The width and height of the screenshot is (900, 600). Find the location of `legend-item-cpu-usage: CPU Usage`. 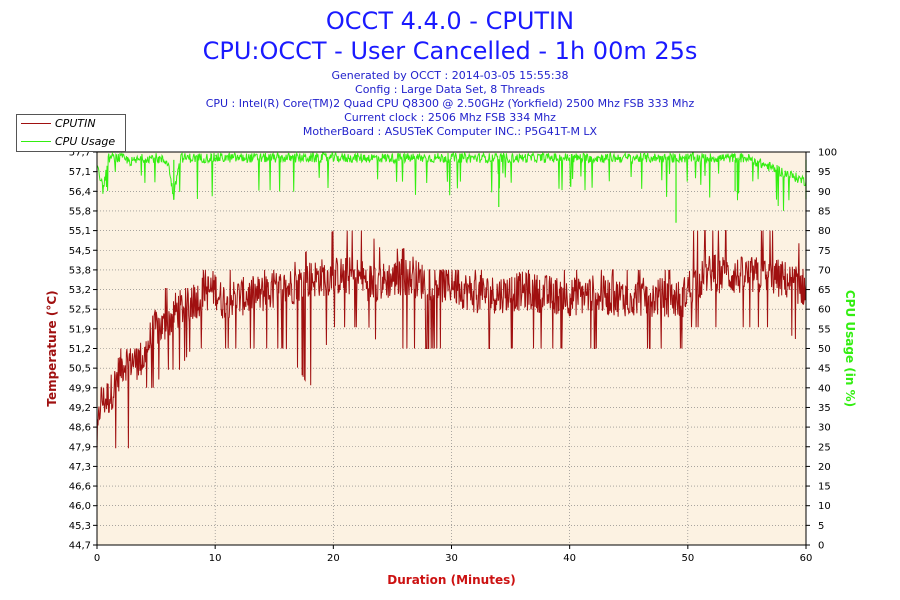

legend-item-cpu-usage: CPU Usage is located at coordinates (71, 142).